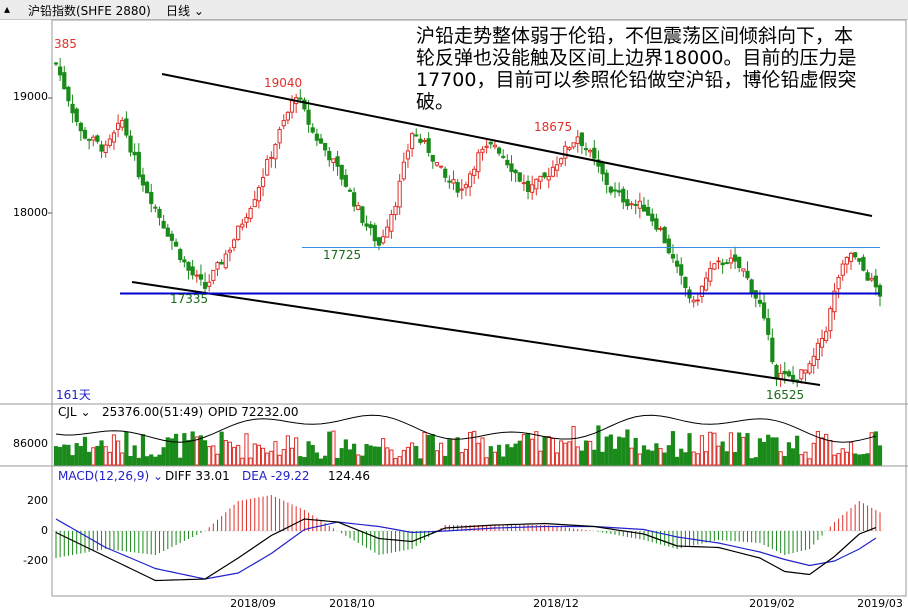  Describe the element at coordinates (772, 603) in the screenshot. I see `date-label: 2019/02` at that location.